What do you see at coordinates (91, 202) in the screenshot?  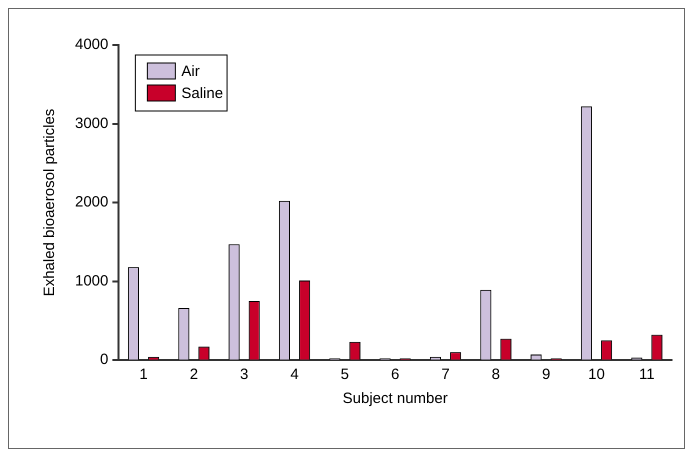 I see `y-tick-label: 2000` at bounding box center [91, 202].